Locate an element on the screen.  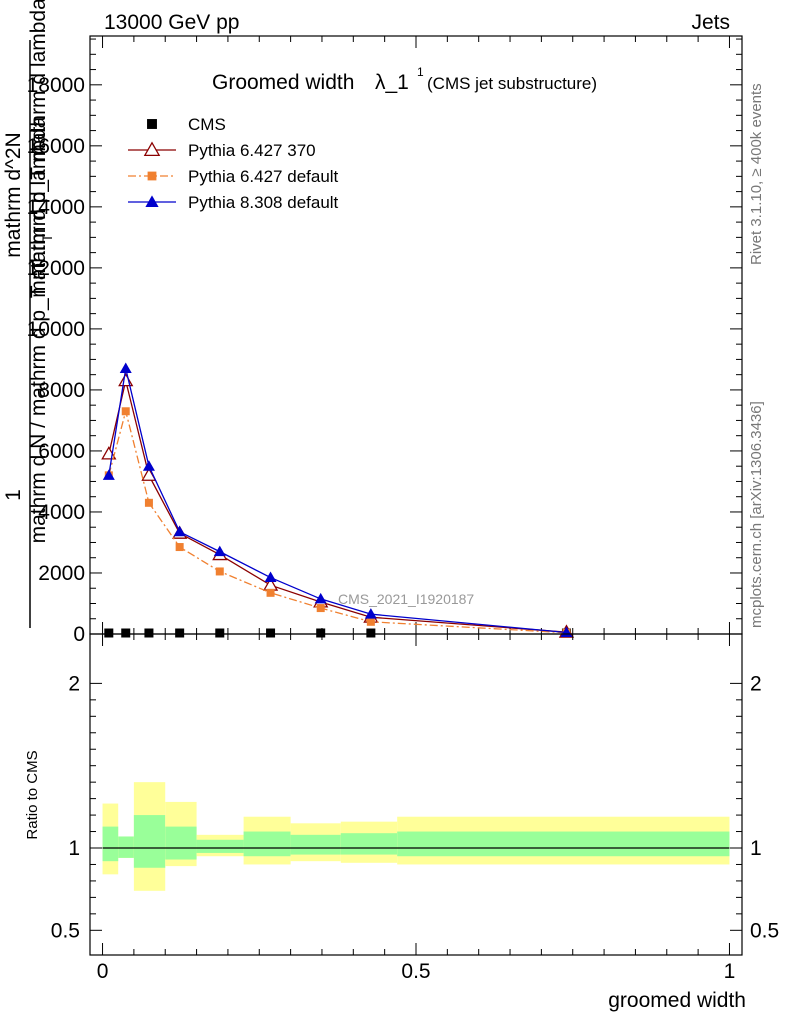
title-superscript: 1 is located at coordinates (420, 72).